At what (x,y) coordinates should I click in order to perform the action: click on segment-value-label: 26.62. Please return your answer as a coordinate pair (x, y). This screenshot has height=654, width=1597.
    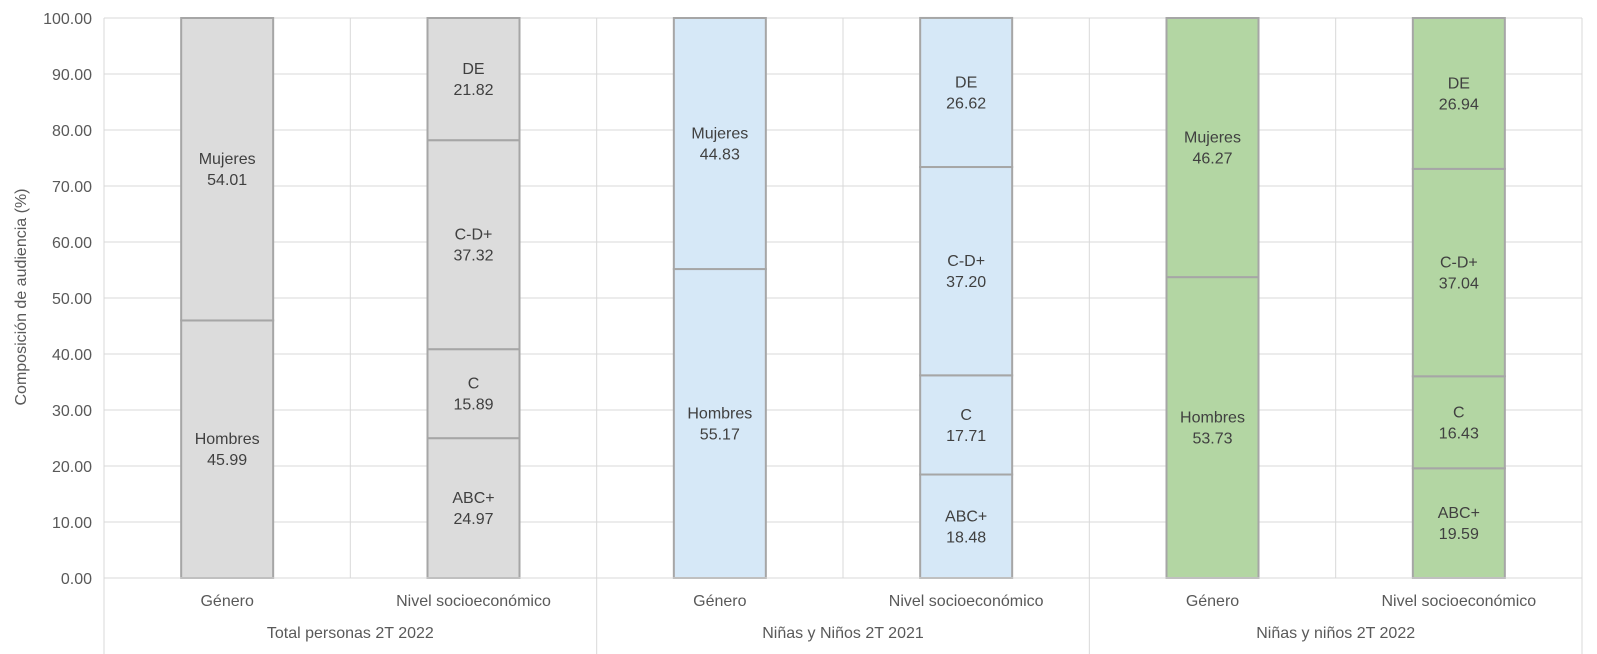
    Looking at the image, I should click on (966, 103).